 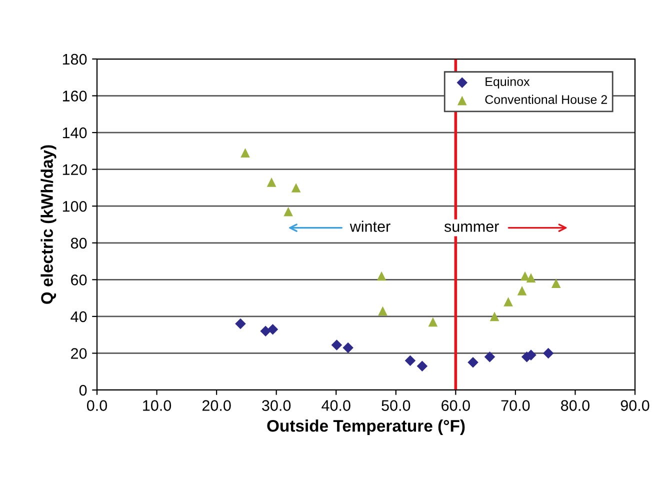 I want to click on legend-label: Equinox, so click(x=508, y=82).